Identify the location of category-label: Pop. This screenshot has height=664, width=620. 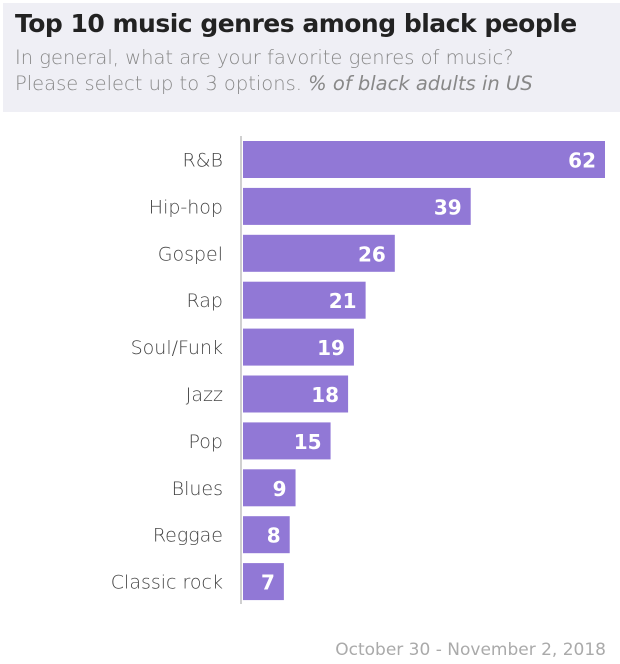
(206, 442).